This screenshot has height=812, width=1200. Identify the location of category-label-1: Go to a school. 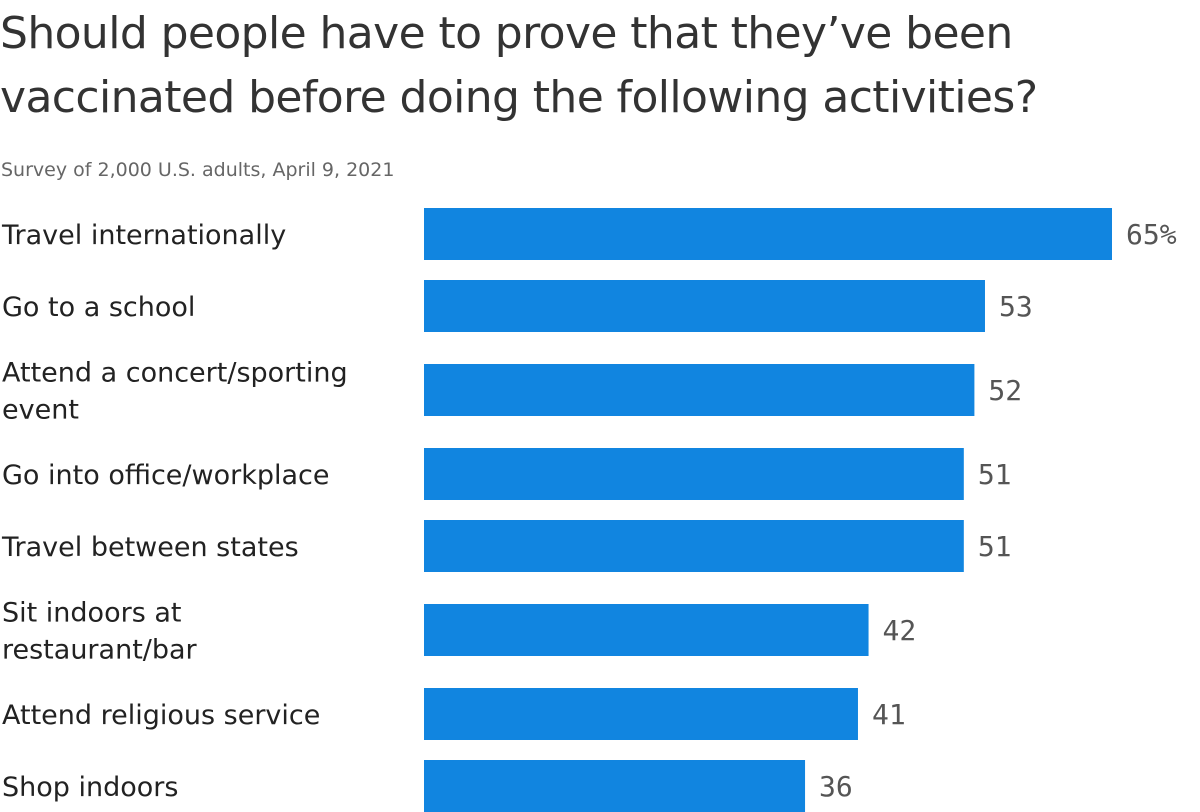
(98, 307).